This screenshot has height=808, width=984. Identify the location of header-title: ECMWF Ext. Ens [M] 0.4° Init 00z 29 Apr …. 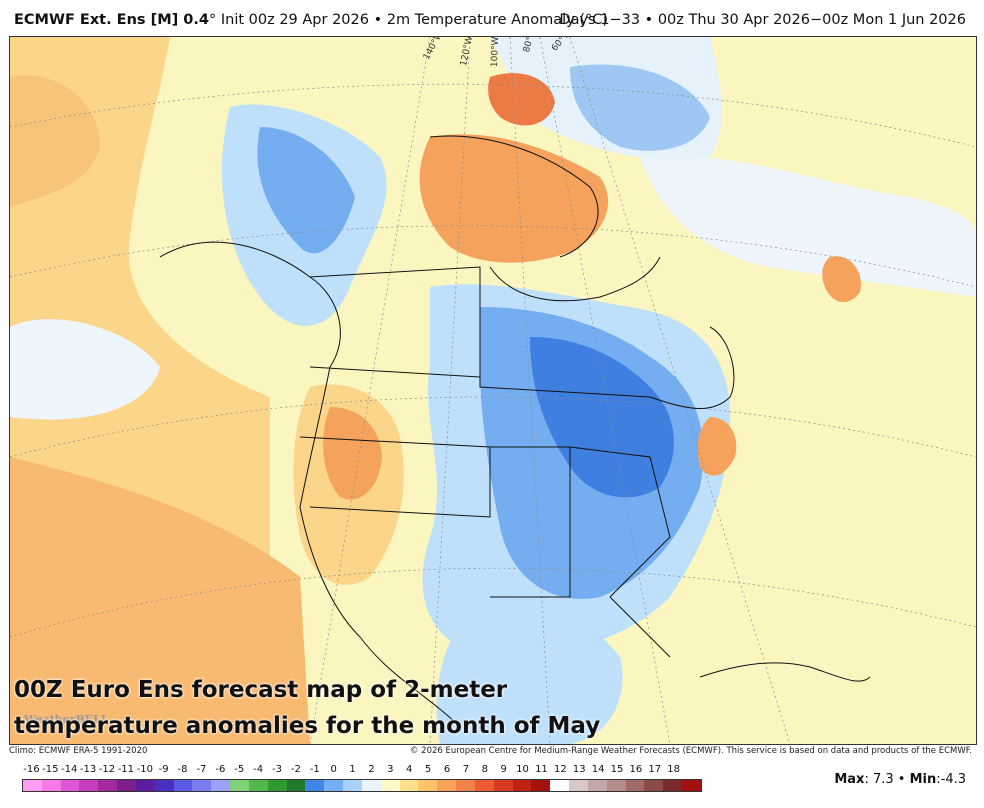
(311, 20).